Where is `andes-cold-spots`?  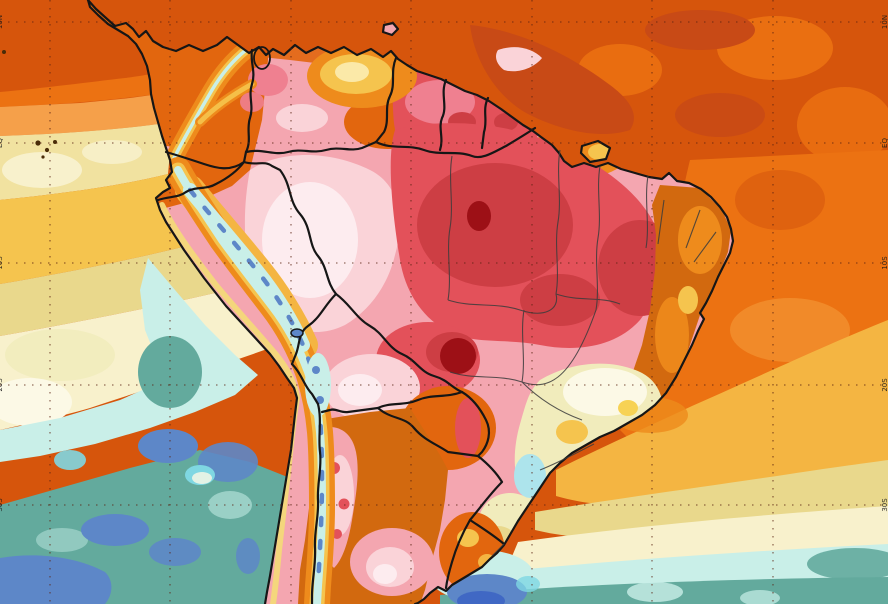 andes-cold-spots is located at coordinates (256, 387).